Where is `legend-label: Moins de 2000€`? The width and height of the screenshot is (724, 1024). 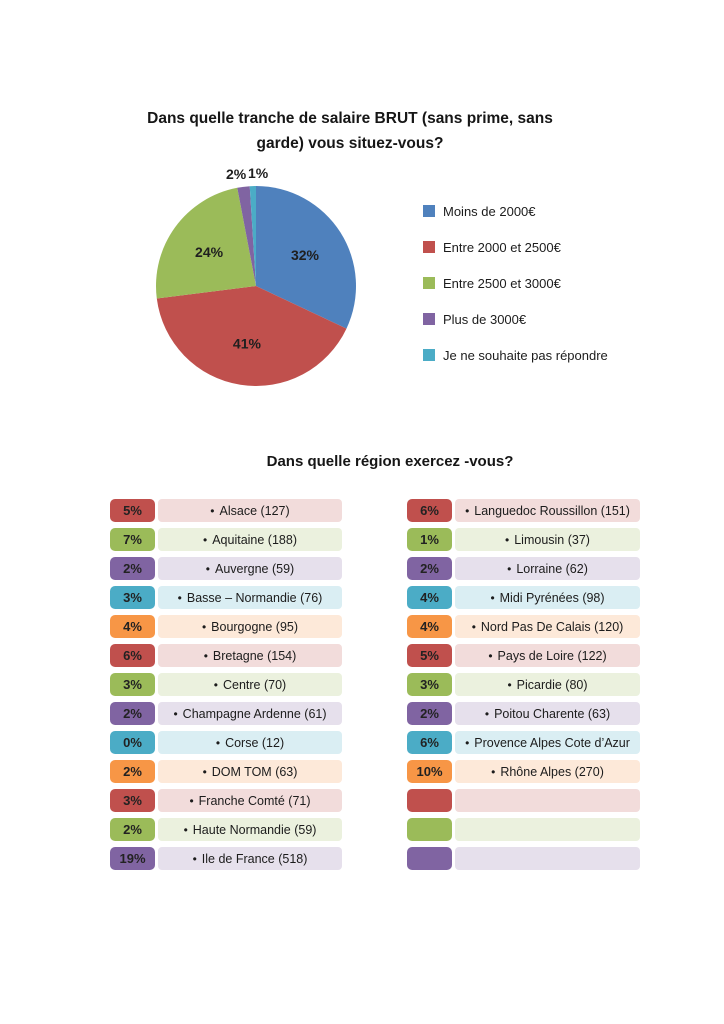 legend-label: Moins de 2000€ is located at coordinates (489, 211).